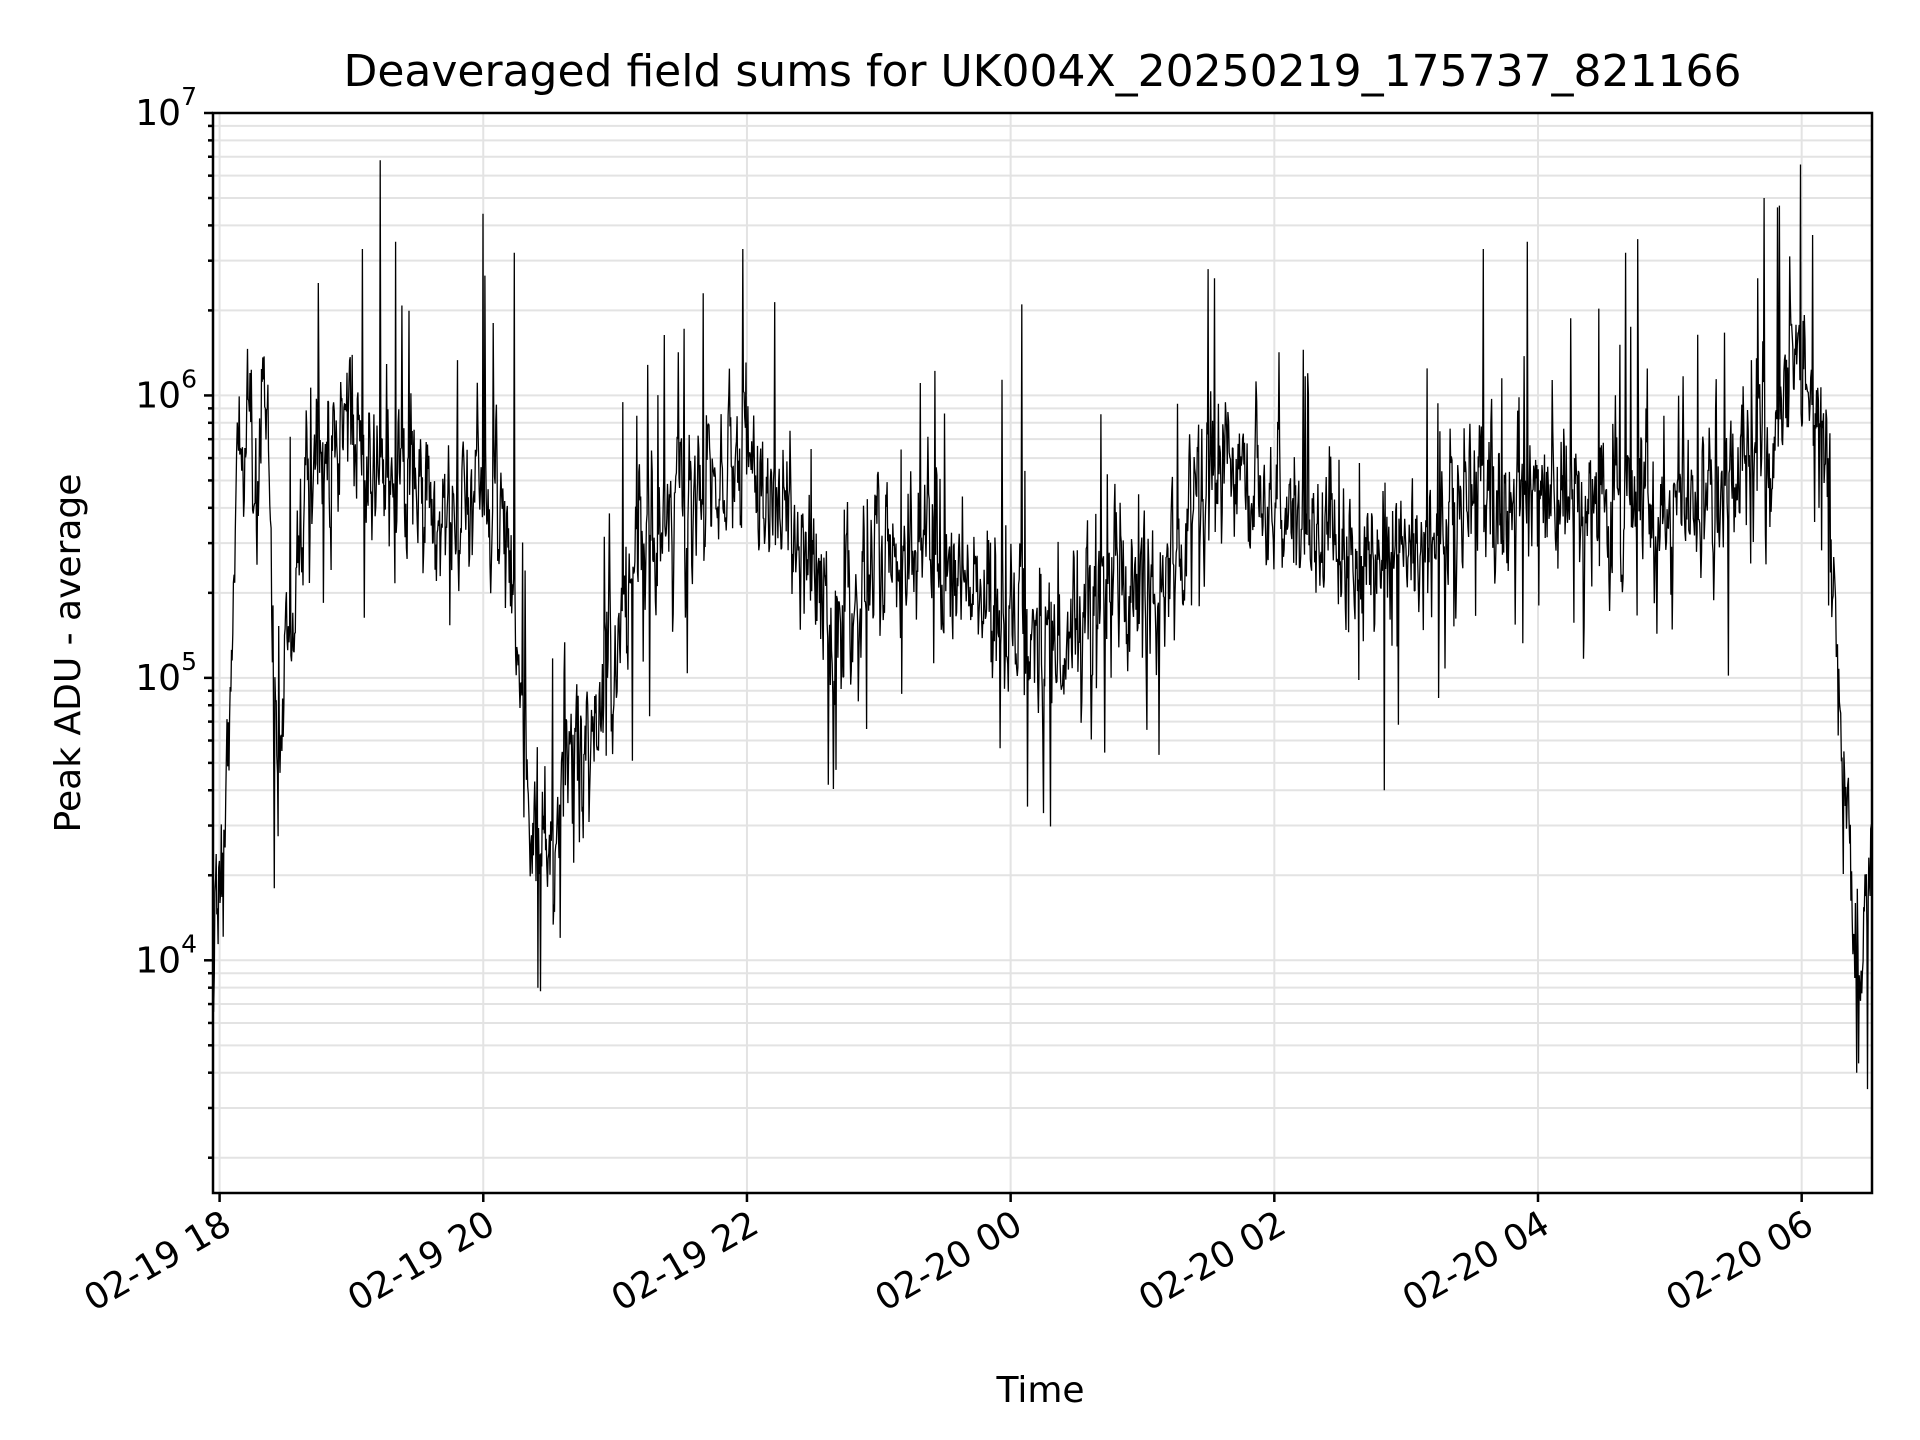  Describe the element at coordinates (948, 1261) in the screenshot. I see `x-tick-label: 02-20 00` at that location.